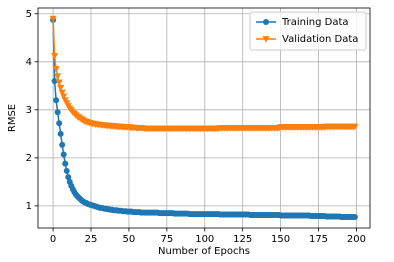 This screenshot has height=262, width=394. Describe the element at coordinates (166, 239) in the screenshot. I see `x-tick-label: 75` at that location.